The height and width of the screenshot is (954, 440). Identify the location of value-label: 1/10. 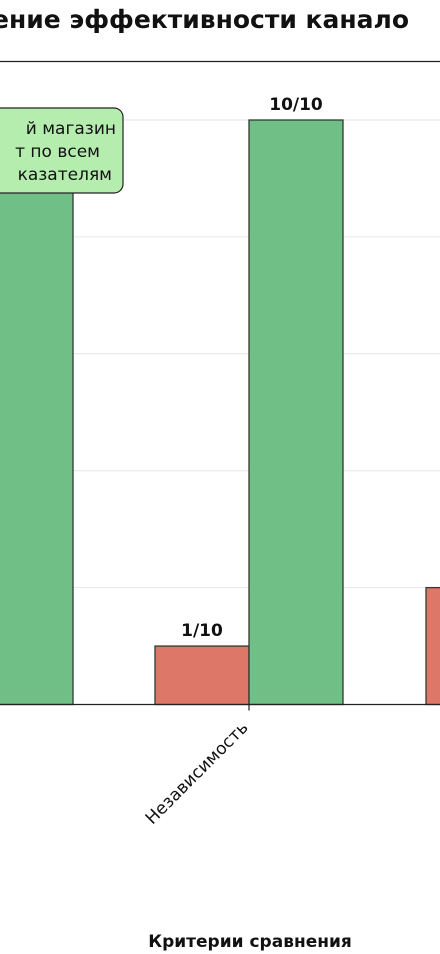
(202, 631).